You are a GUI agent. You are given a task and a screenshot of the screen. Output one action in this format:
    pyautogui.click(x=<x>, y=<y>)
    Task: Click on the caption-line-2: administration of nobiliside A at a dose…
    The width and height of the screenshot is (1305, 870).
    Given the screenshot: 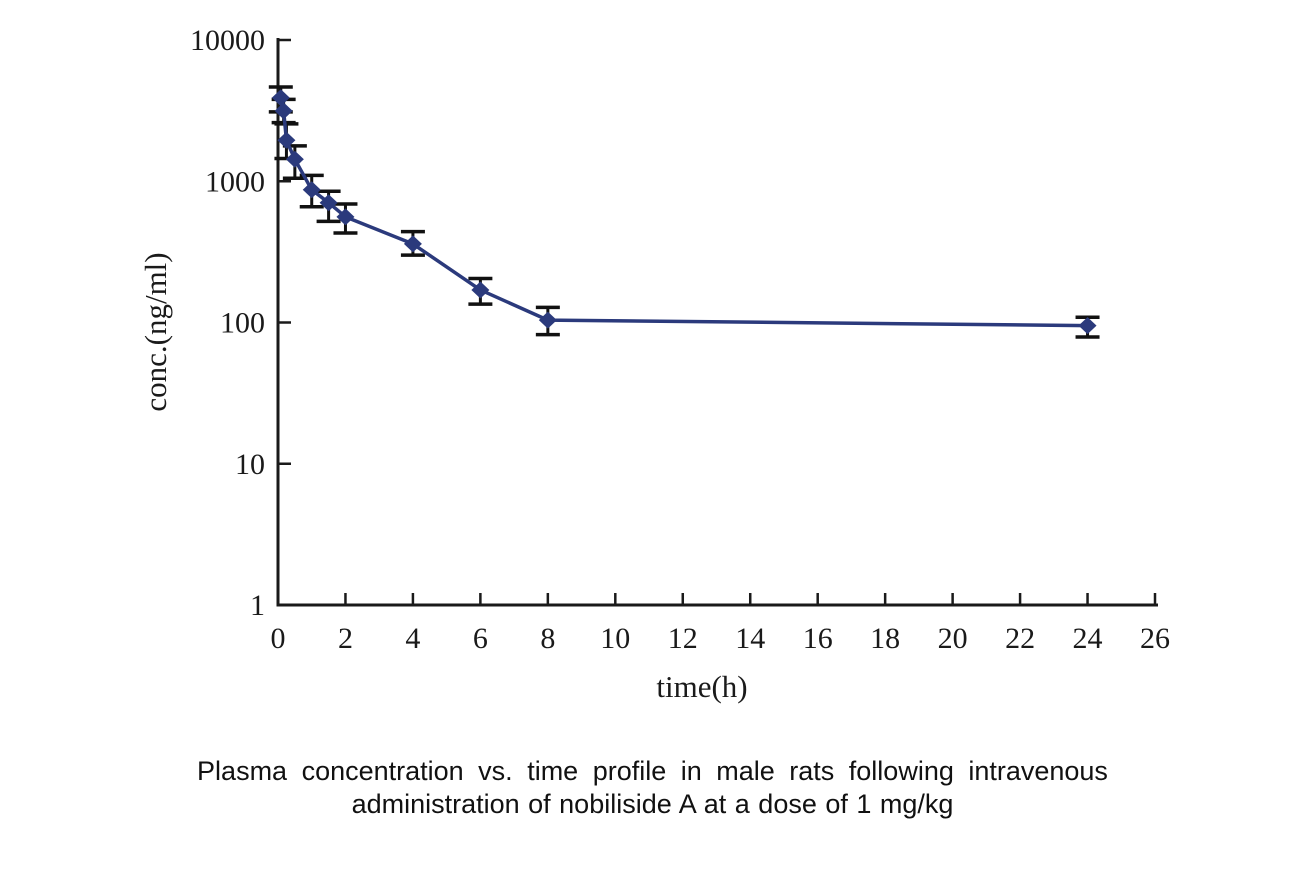 What is the action you would take?
    pyautogui.click(x=652, y=804)
    